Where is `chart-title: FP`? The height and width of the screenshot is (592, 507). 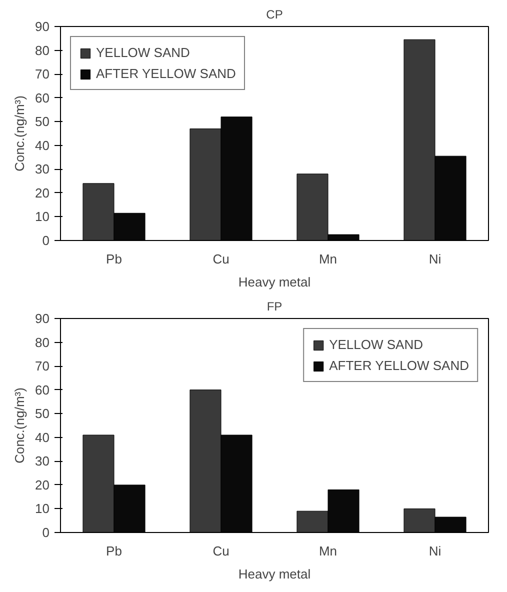
chart-title: FP is located at coordinates (274, 307).